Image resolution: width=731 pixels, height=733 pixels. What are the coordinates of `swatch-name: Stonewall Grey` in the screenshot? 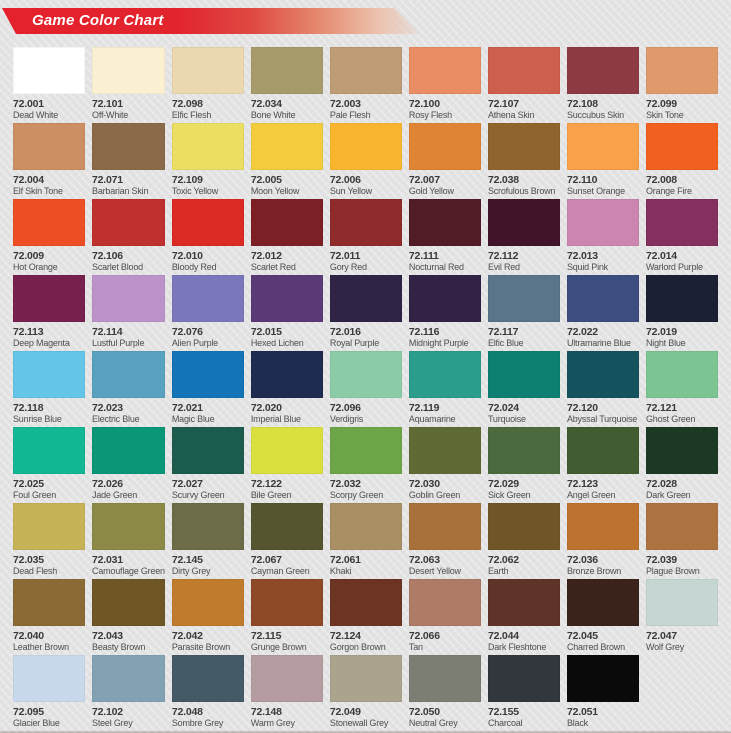 It's located at (359, 723).